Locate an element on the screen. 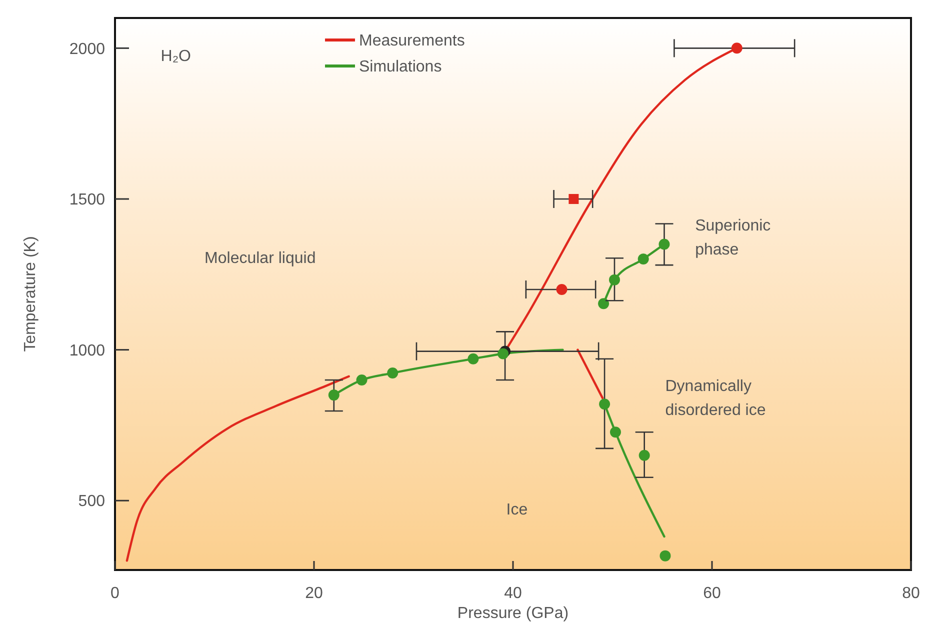  x-tick-label: 20 is located at coordinates (314, 593).